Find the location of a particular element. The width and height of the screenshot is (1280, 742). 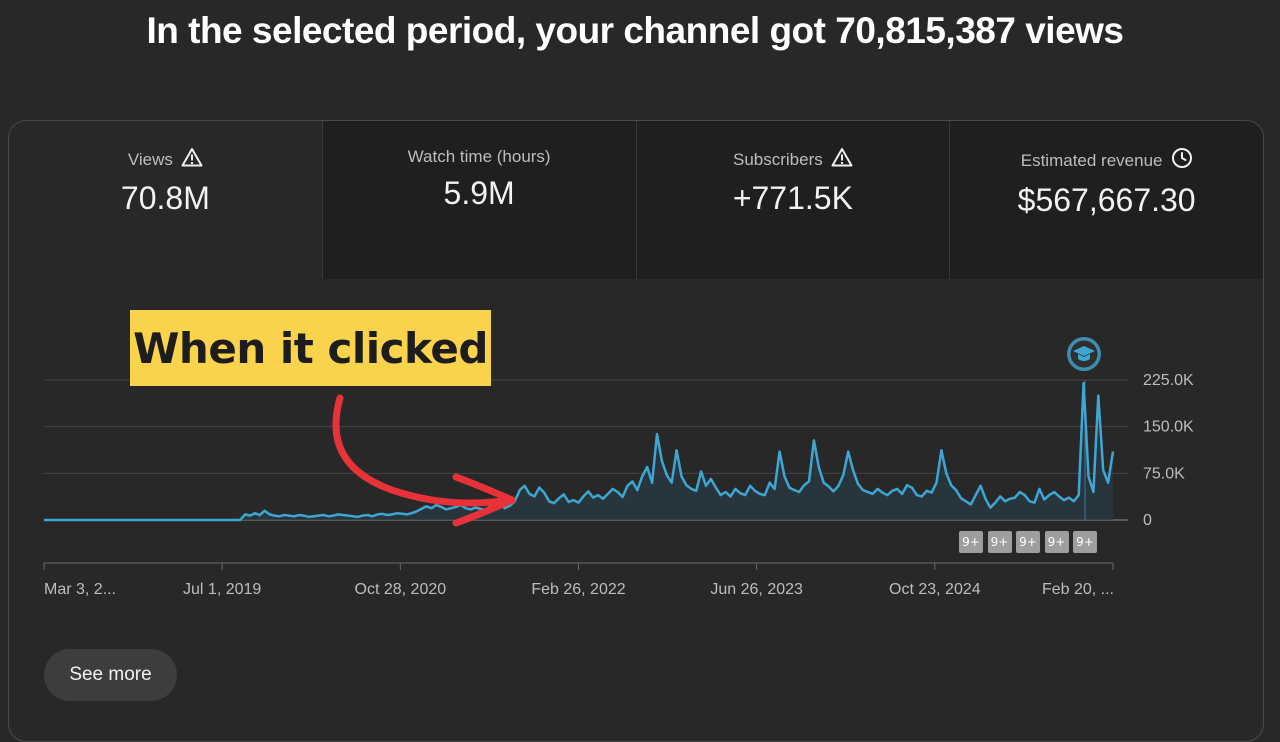

annotation-arrow is located at coordinates (424, 460).